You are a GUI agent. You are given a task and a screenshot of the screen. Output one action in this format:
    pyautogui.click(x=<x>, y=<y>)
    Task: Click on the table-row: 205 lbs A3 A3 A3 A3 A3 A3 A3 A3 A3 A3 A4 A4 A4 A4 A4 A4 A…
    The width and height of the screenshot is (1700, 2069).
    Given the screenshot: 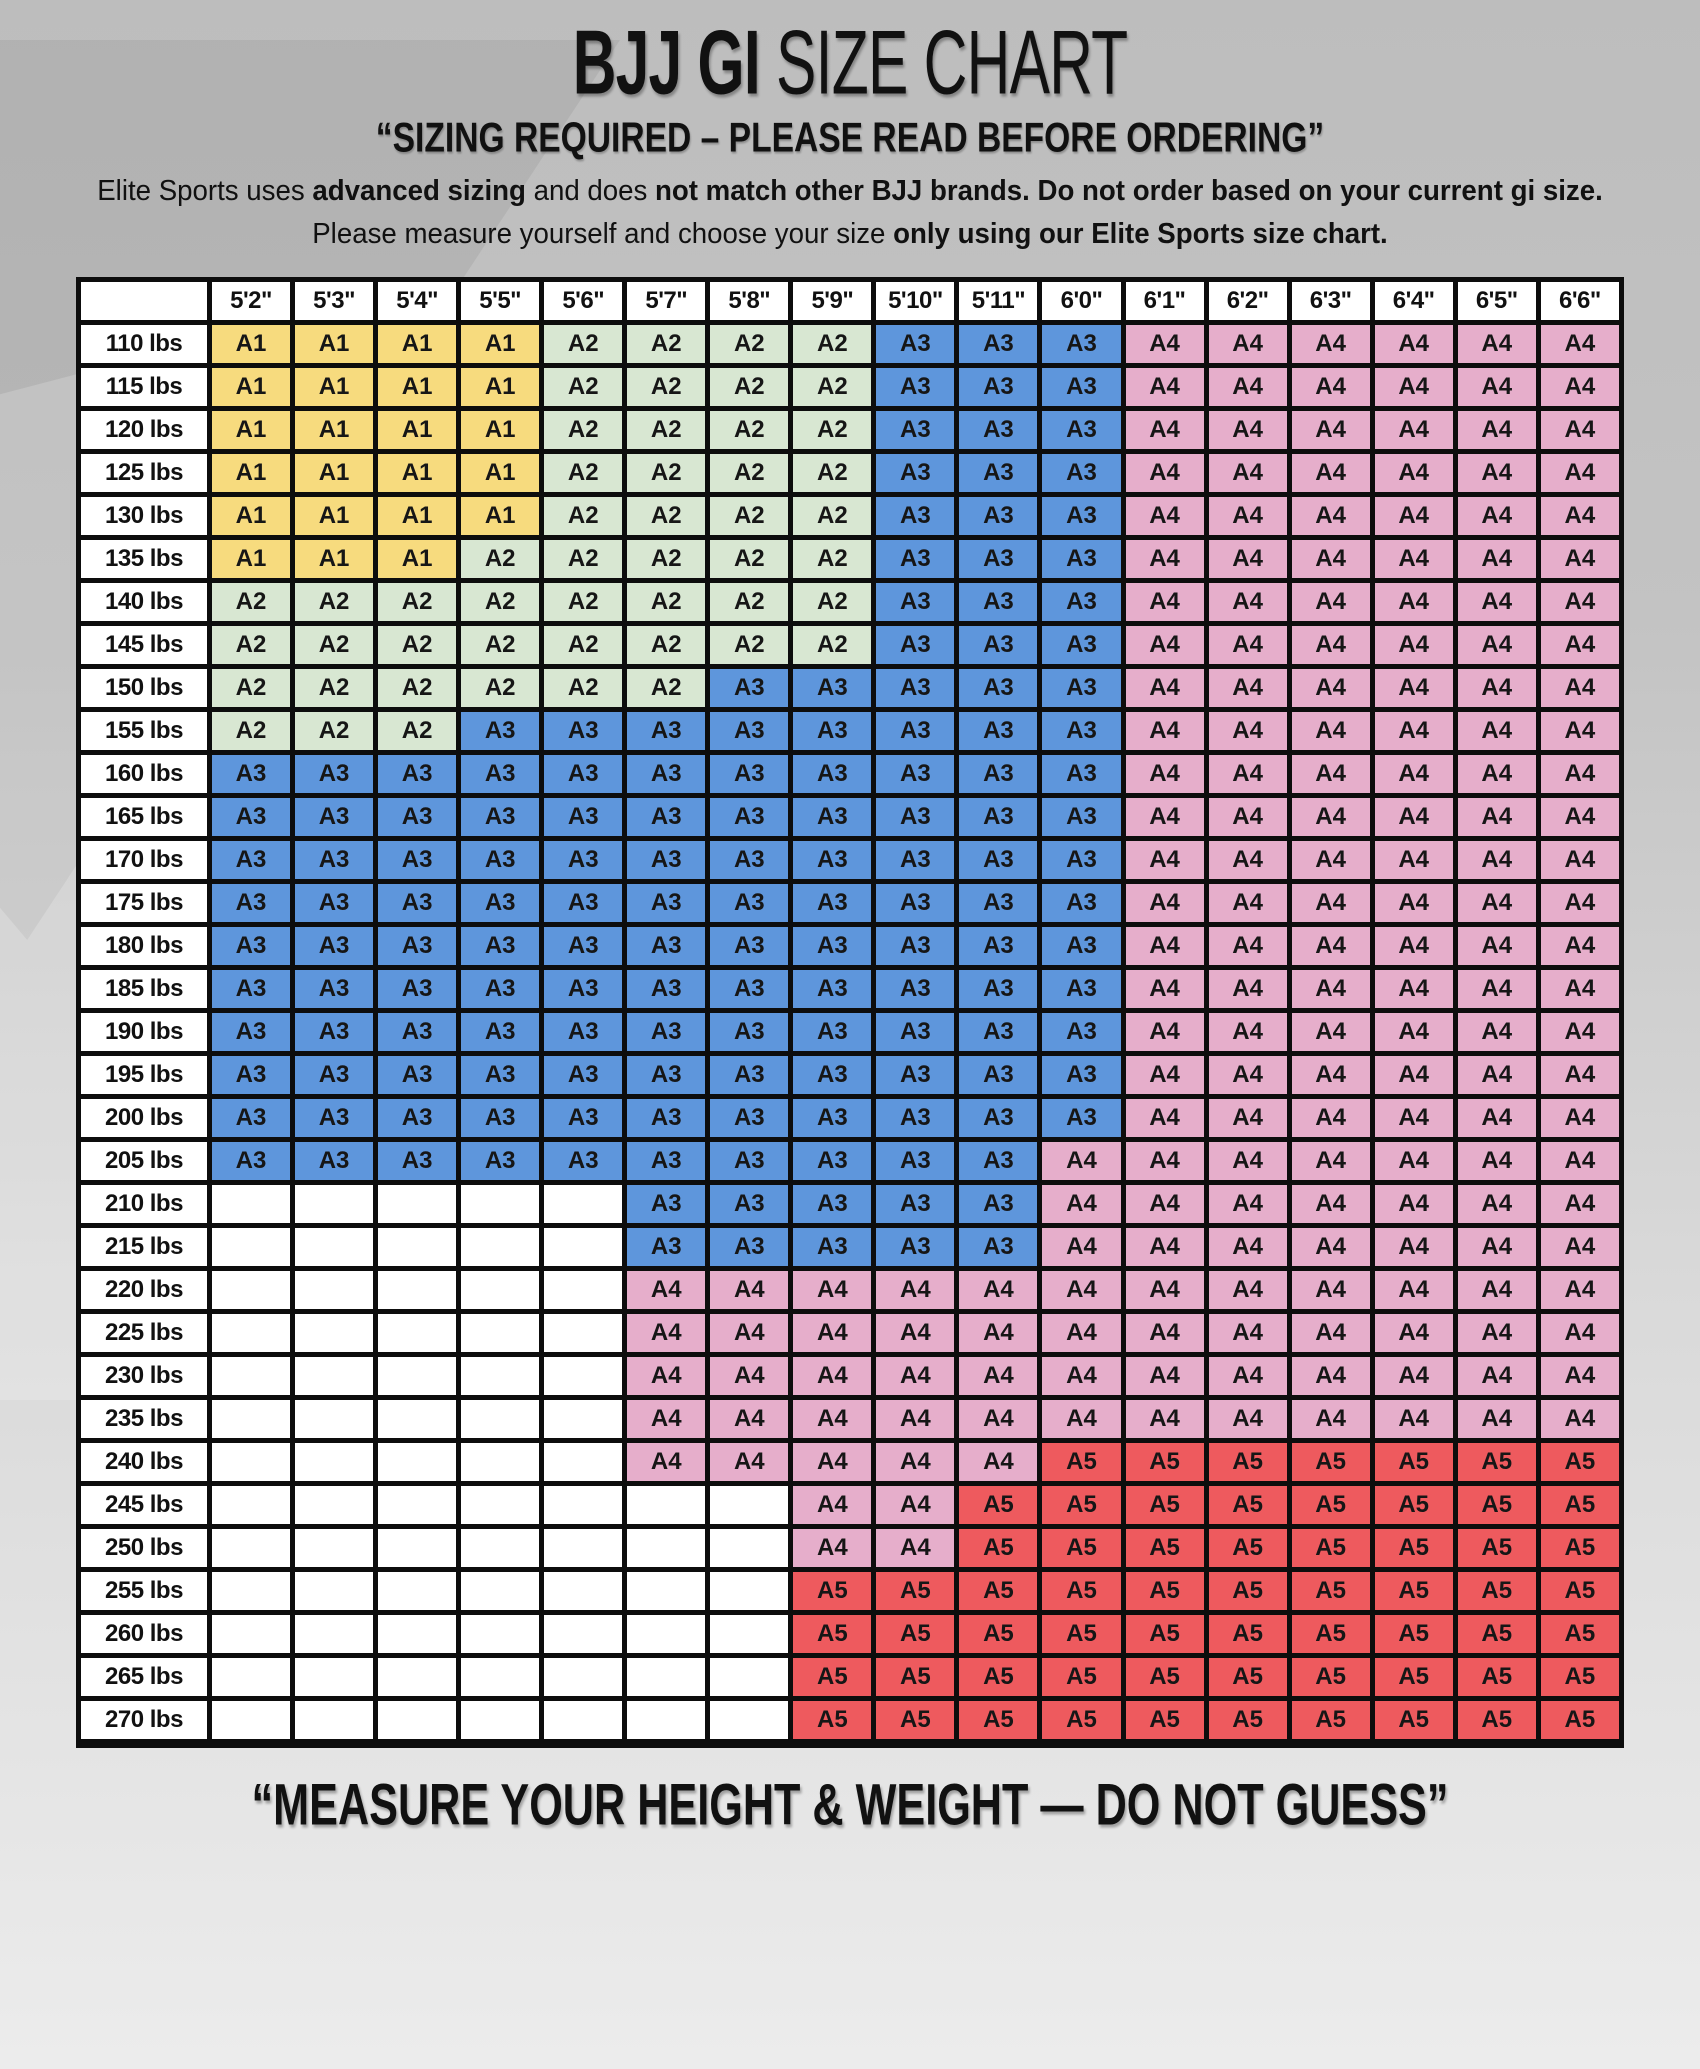 What is the action you would take?
    pyautogui.click(x=850, y=1161)
    